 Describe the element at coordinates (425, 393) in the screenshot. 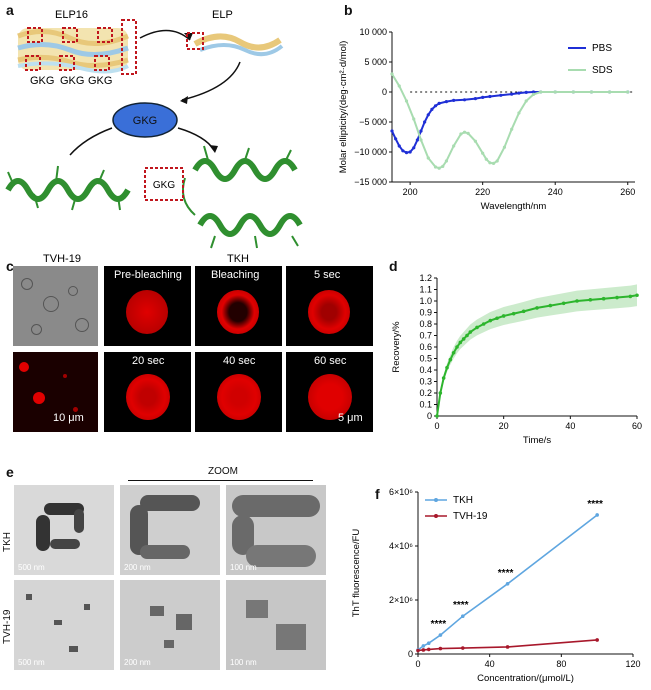

I see `y-tick-label: 0.2` at that location.